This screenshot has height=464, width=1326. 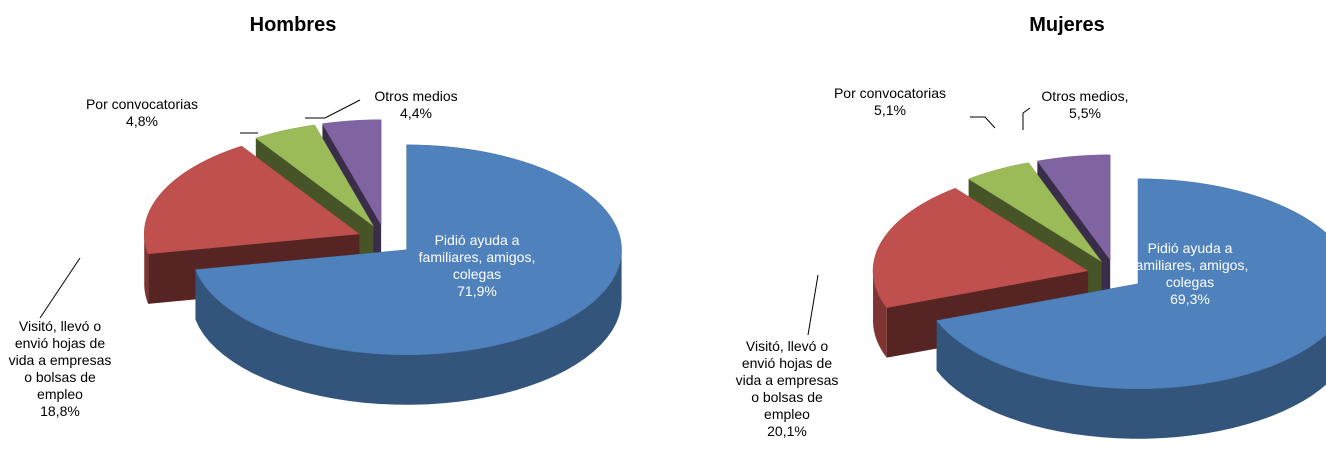 I want to click on value-label: 69,3%, so click(x=1190, y=299).